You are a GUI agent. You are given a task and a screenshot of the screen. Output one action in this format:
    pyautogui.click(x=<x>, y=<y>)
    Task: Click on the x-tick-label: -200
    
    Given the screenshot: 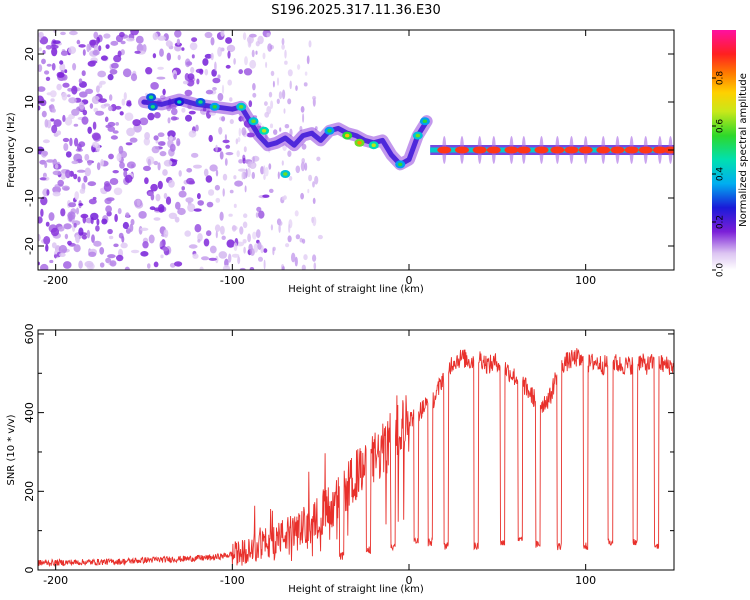 What is the action you would take?
    pyautogui.click(x=55, y=280)
    